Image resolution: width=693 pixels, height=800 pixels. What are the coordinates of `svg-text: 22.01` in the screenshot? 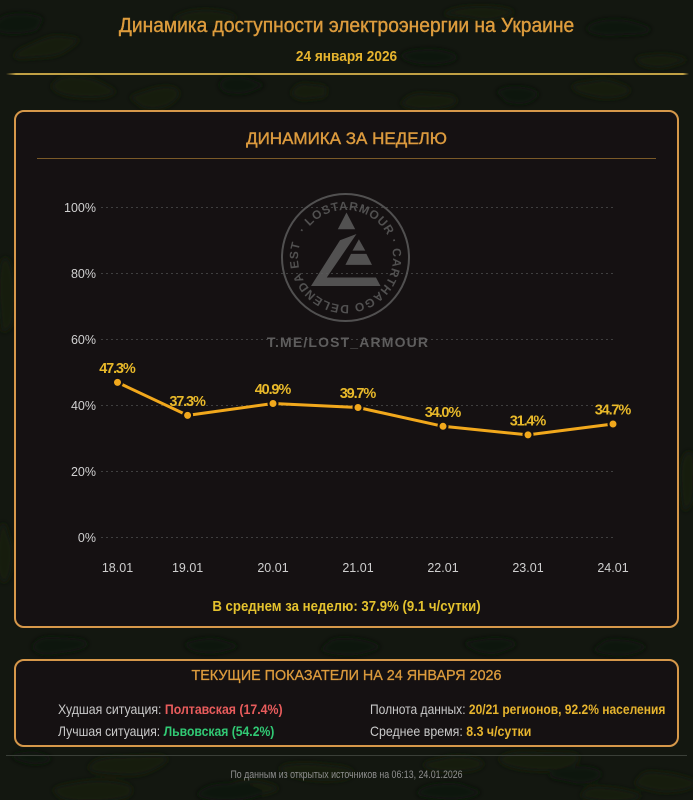 It's located at (442, 568).